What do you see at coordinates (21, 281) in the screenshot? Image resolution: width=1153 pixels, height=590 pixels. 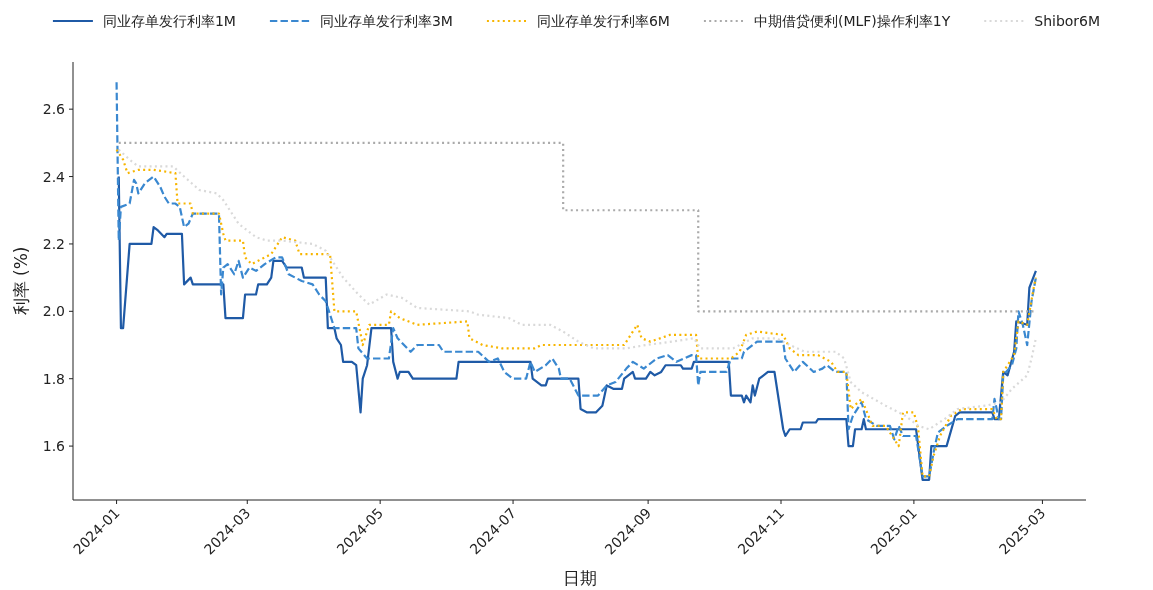 I see `ylabel: 利率 (%)` at bounding box center [21, 281].